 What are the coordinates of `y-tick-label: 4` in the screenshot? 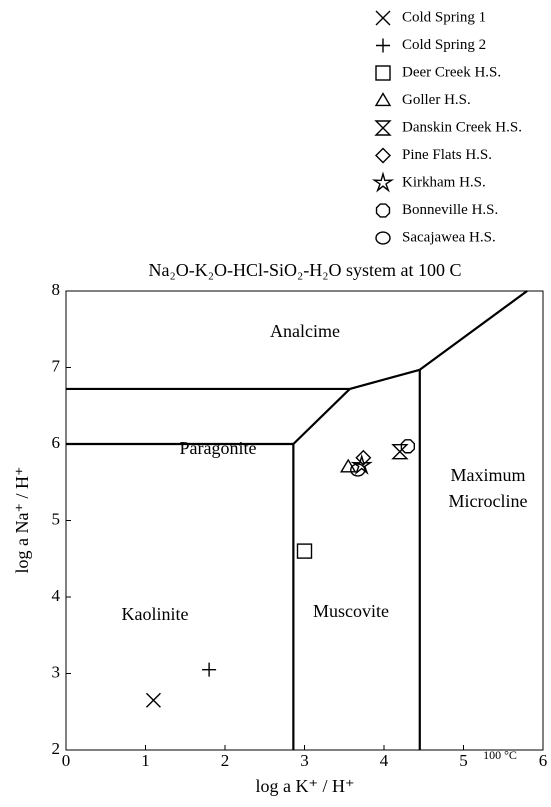 It's located at (56, 595).